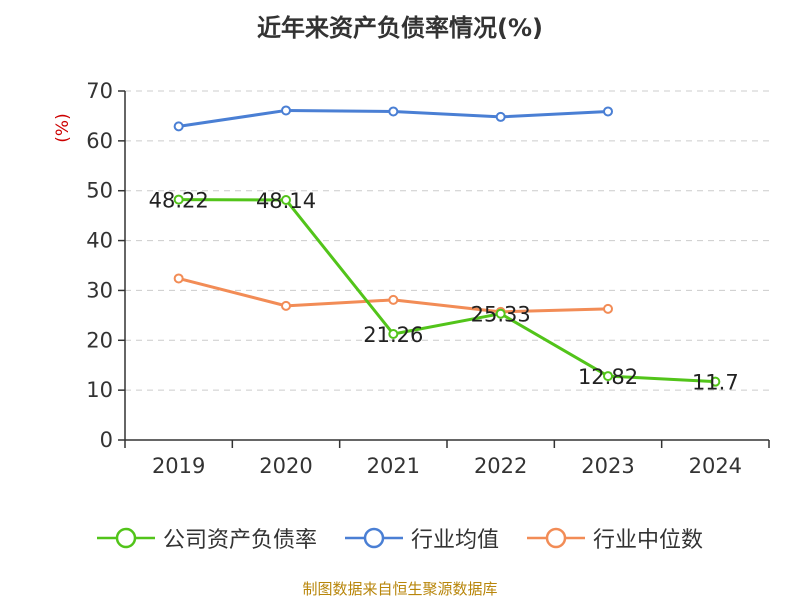 The image size is (800, 600). What do you see at coordinates (648, 540) in the screenshot?
I see `legend-label-industry-median: 行业中位数` at bounding box center [648, 540].